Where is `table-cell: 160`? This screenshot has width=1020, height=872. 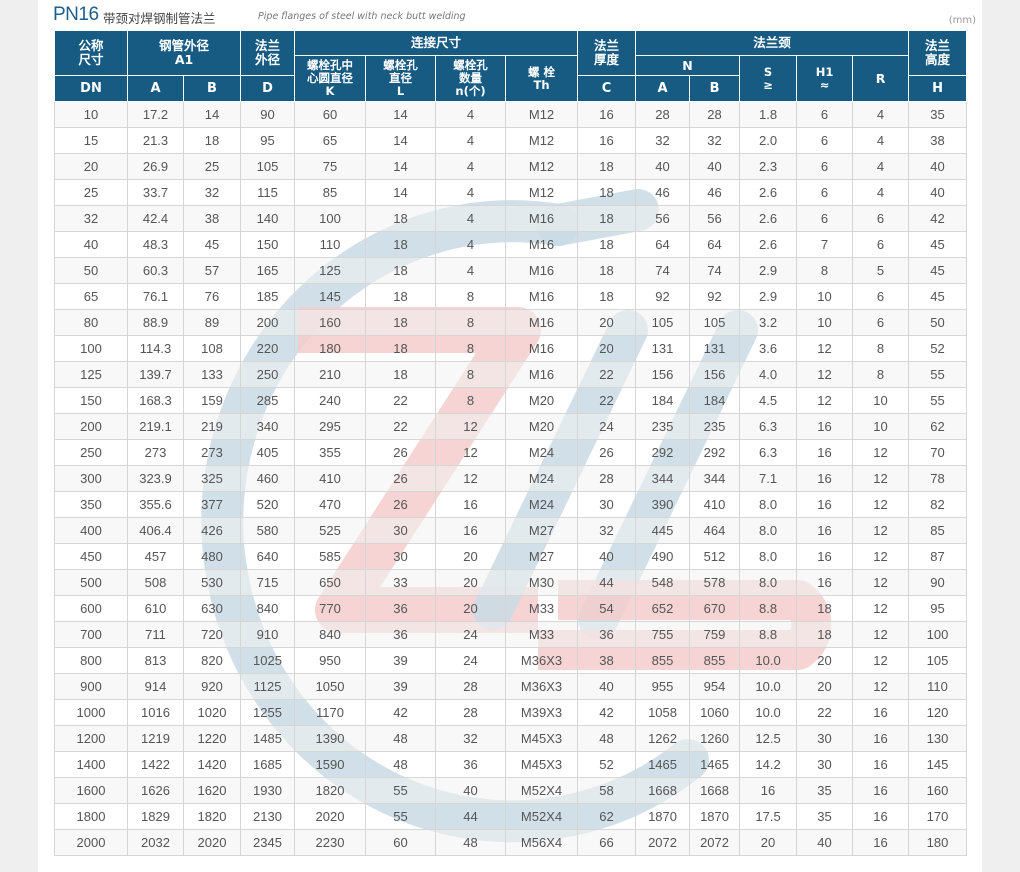
table-cell: 160 is located at coordinates (938, 790).